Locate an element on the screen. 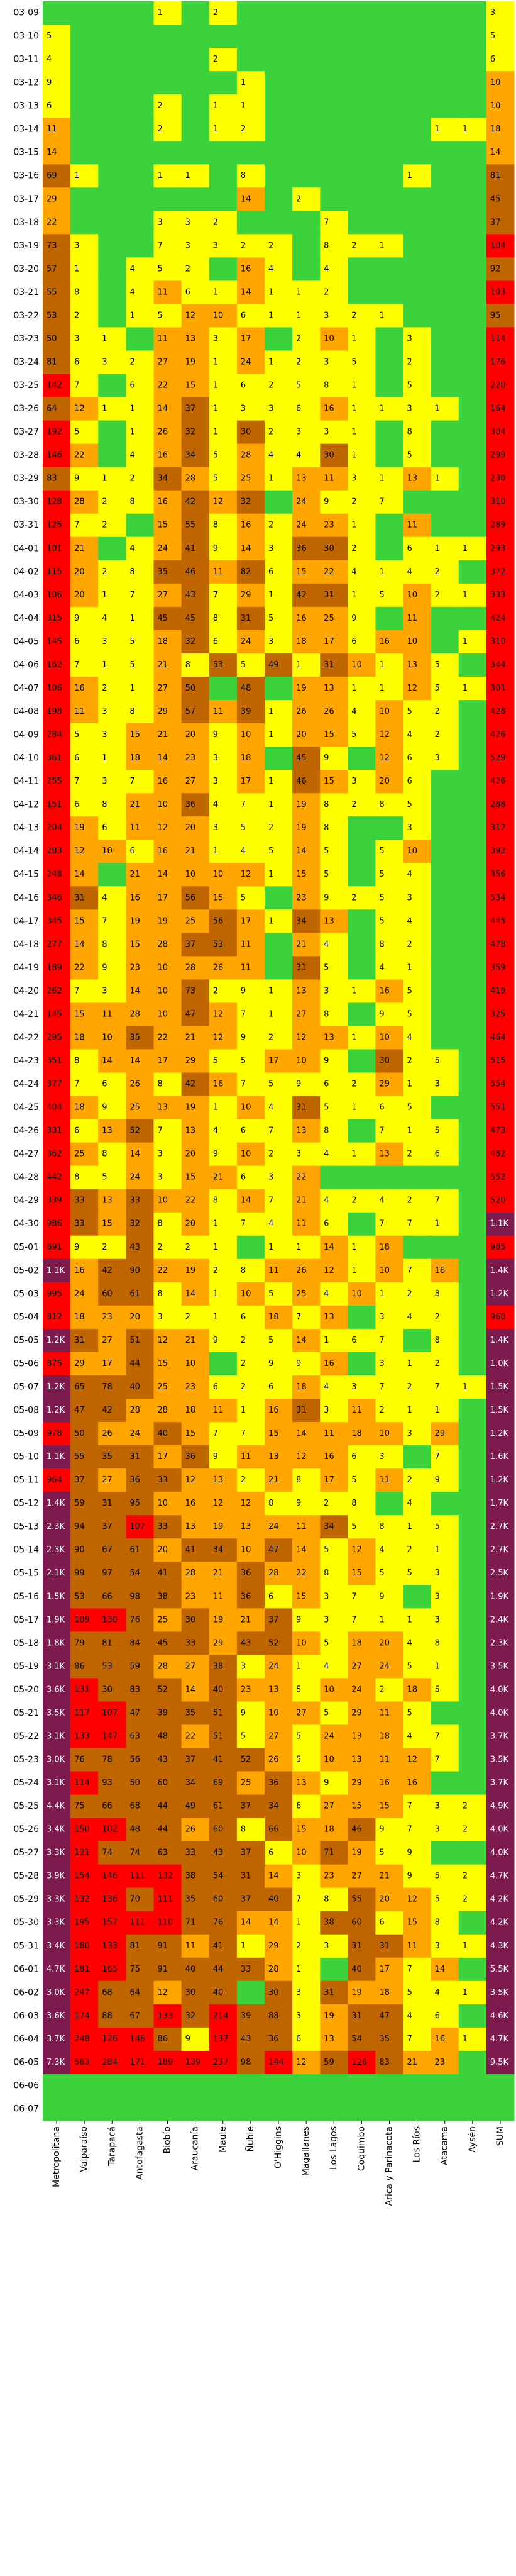 This screenshot has width=516, height=2576. cell-value-label: 76 is located at coordinates (218, 1923).